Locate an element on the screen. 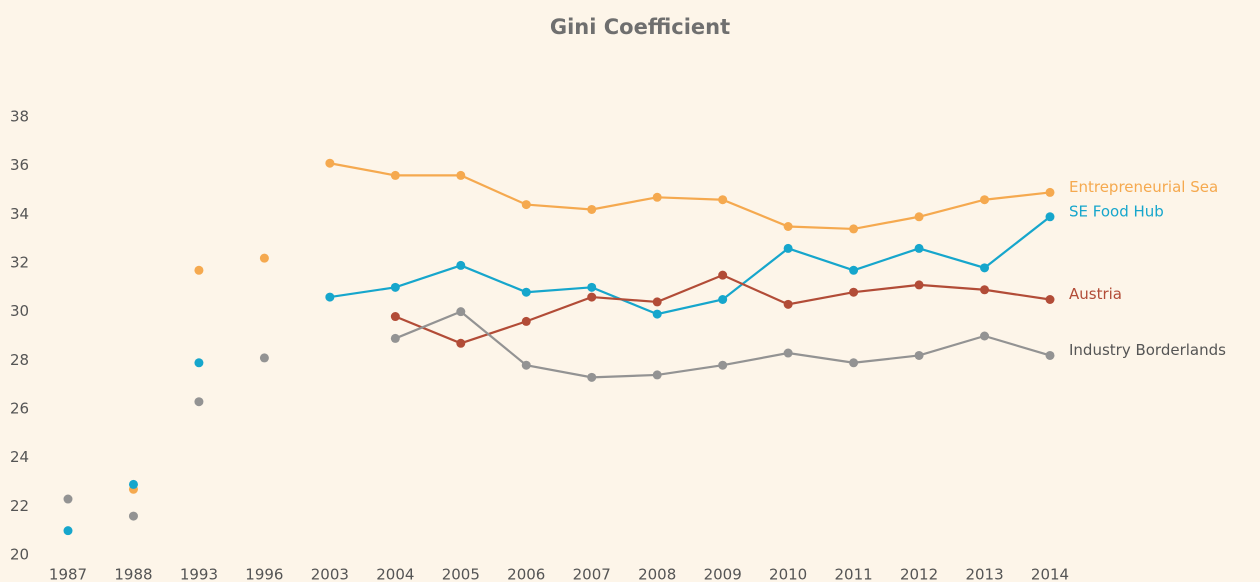  chart-title: Gini Coefficient is located at coordinates (640, 27).